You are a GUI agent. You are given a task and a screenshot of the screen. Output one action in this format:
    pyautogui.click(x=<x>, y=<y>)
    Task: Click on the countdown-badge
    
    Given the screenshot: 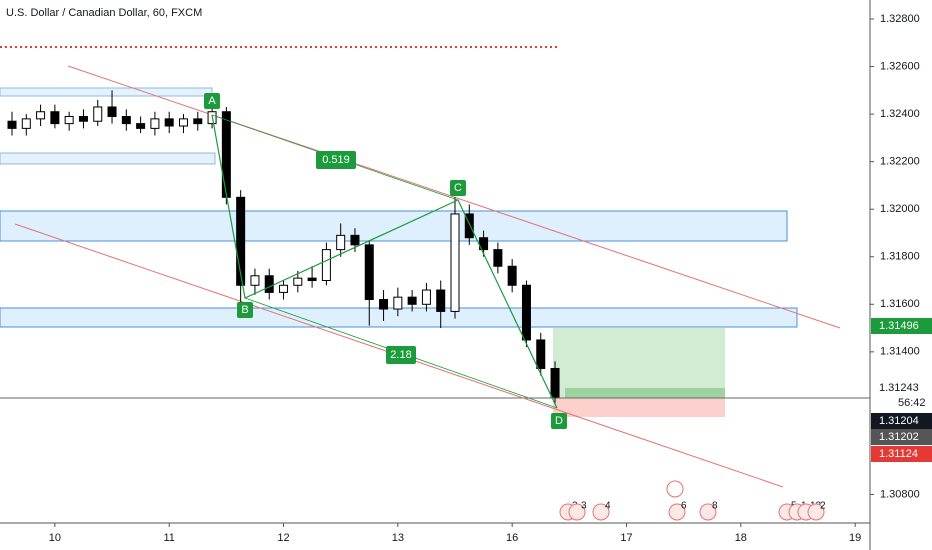 What is the action you would take?
    pyautogui.click(x=901, y=403)
    